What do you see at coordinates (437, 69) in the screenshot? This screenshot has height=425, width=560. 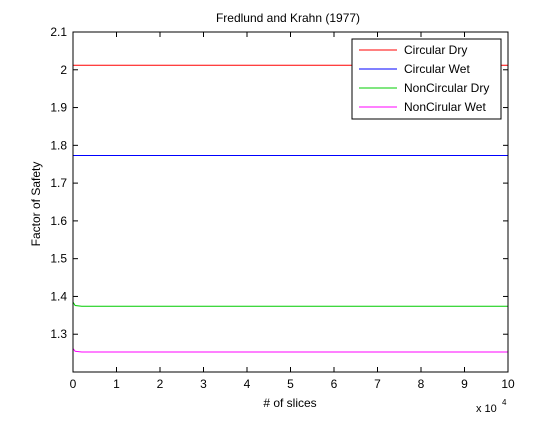 I see `legend-label-1: Circular Wet` at bounding box center [437, 69].